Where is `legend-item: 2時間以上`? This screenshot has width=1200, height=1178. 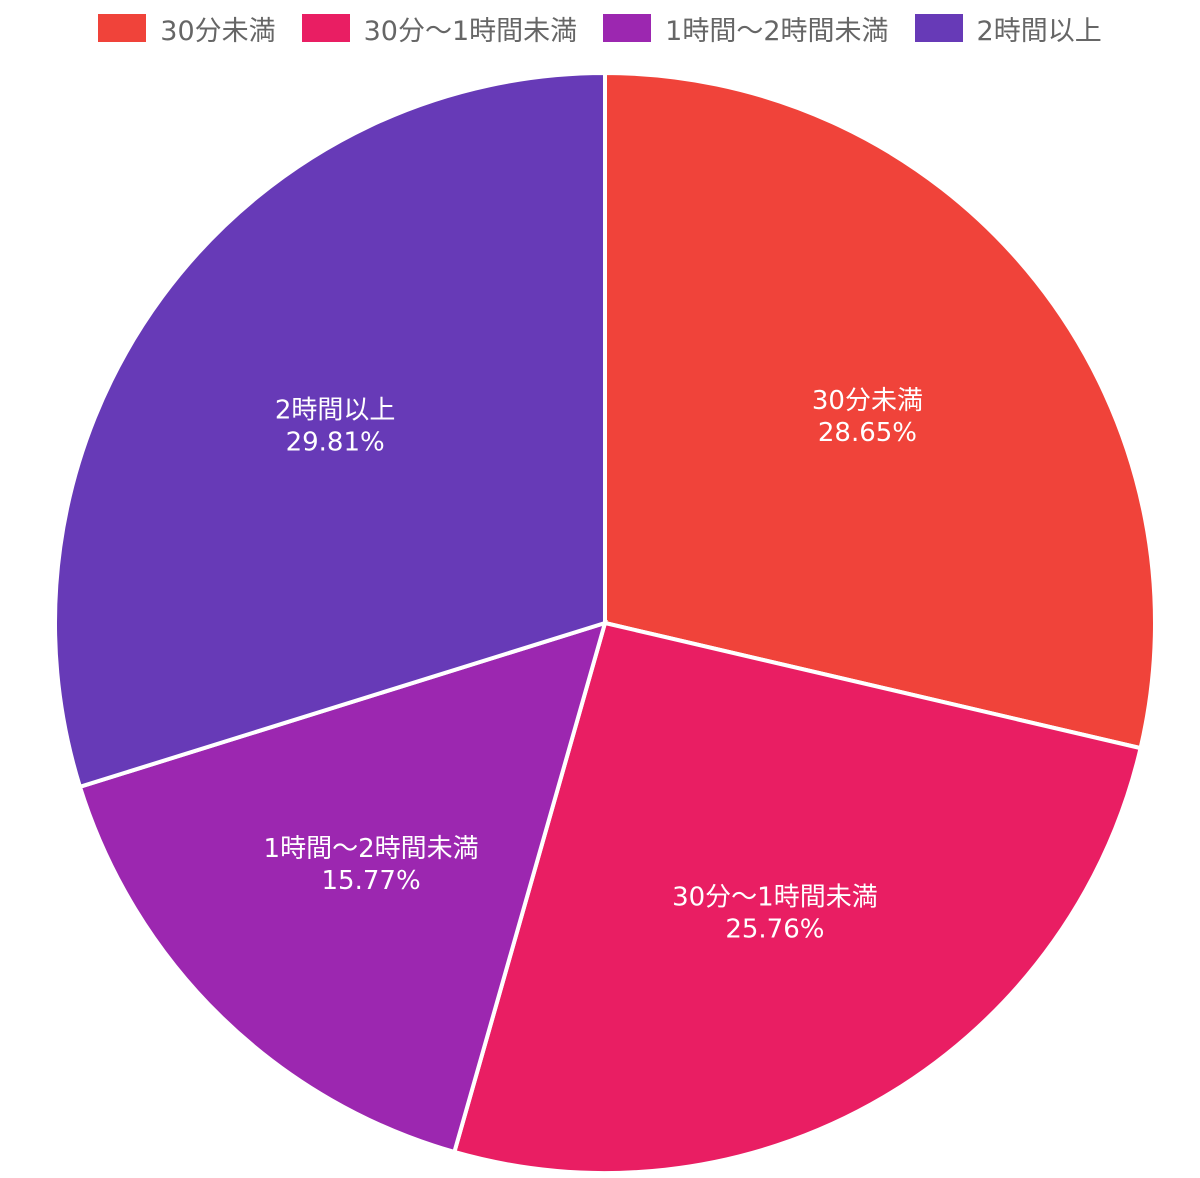
legend-item: 2時間以上 is located at coordinates (1008, 28).